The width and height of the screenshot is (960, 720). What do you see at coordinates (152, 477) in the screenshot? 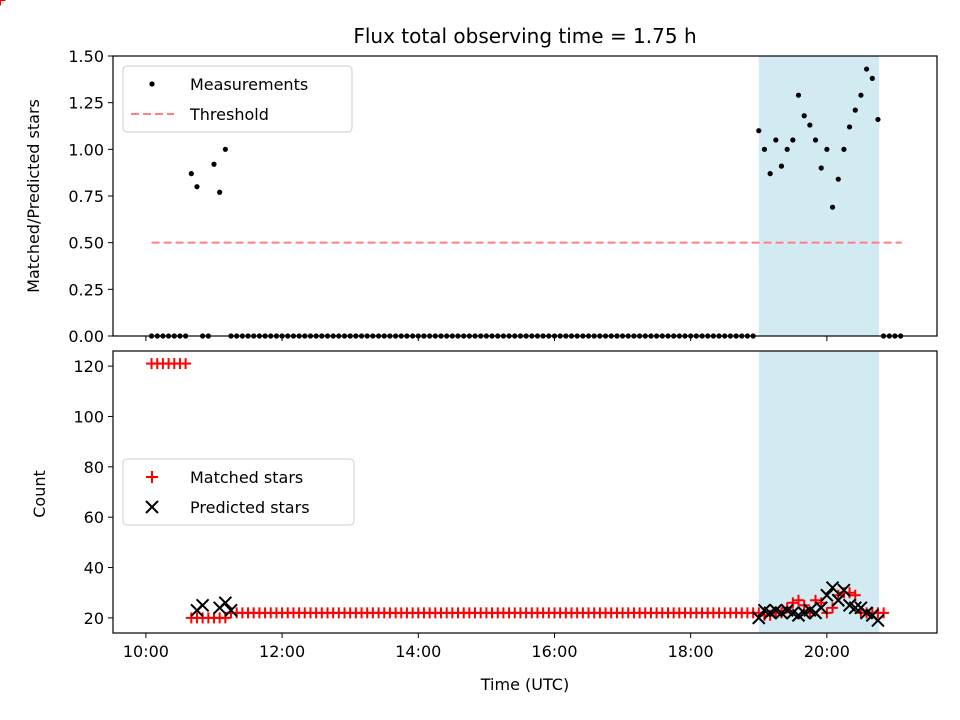
I see `legend-matched-marker` at bounding box center [152, 477].